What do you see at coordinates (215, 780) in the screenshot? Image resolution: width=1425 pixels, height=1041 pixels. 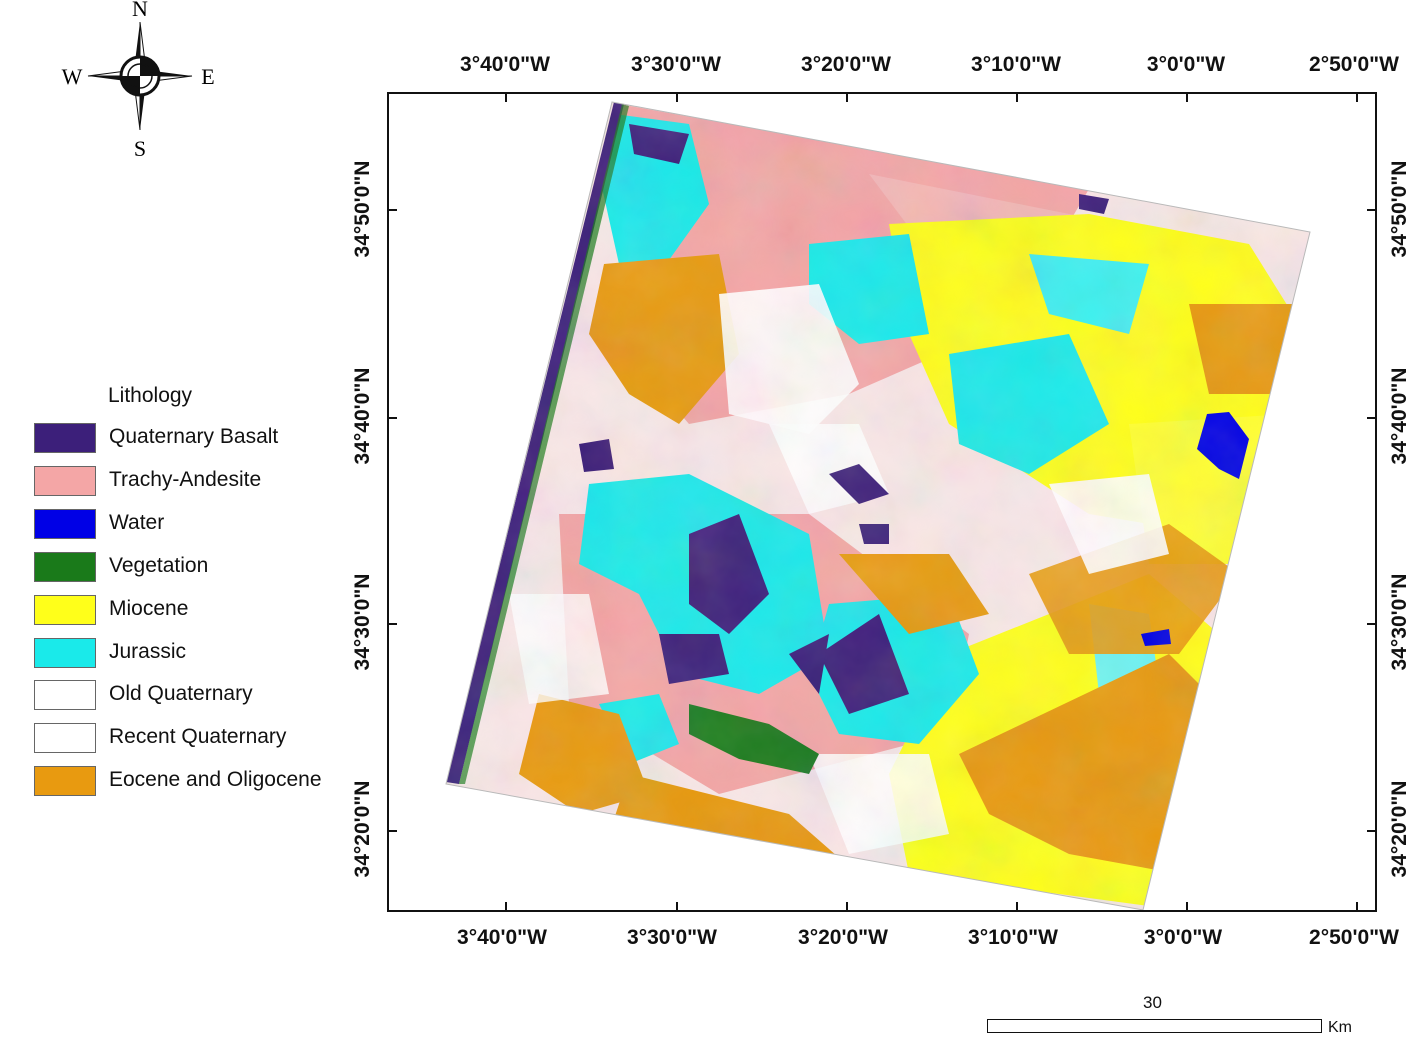 I see `legend-label: Eocene and Oligocene` at bounding box center [215, 780].